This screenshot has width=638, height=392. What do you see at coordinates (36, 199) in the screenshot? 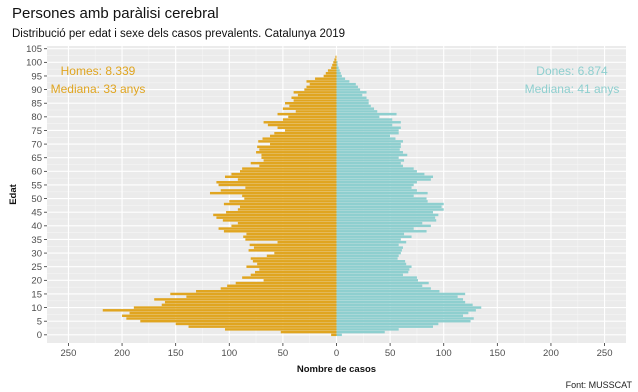
I see `y-tick-label: 50` at bounding box center [36, 199].